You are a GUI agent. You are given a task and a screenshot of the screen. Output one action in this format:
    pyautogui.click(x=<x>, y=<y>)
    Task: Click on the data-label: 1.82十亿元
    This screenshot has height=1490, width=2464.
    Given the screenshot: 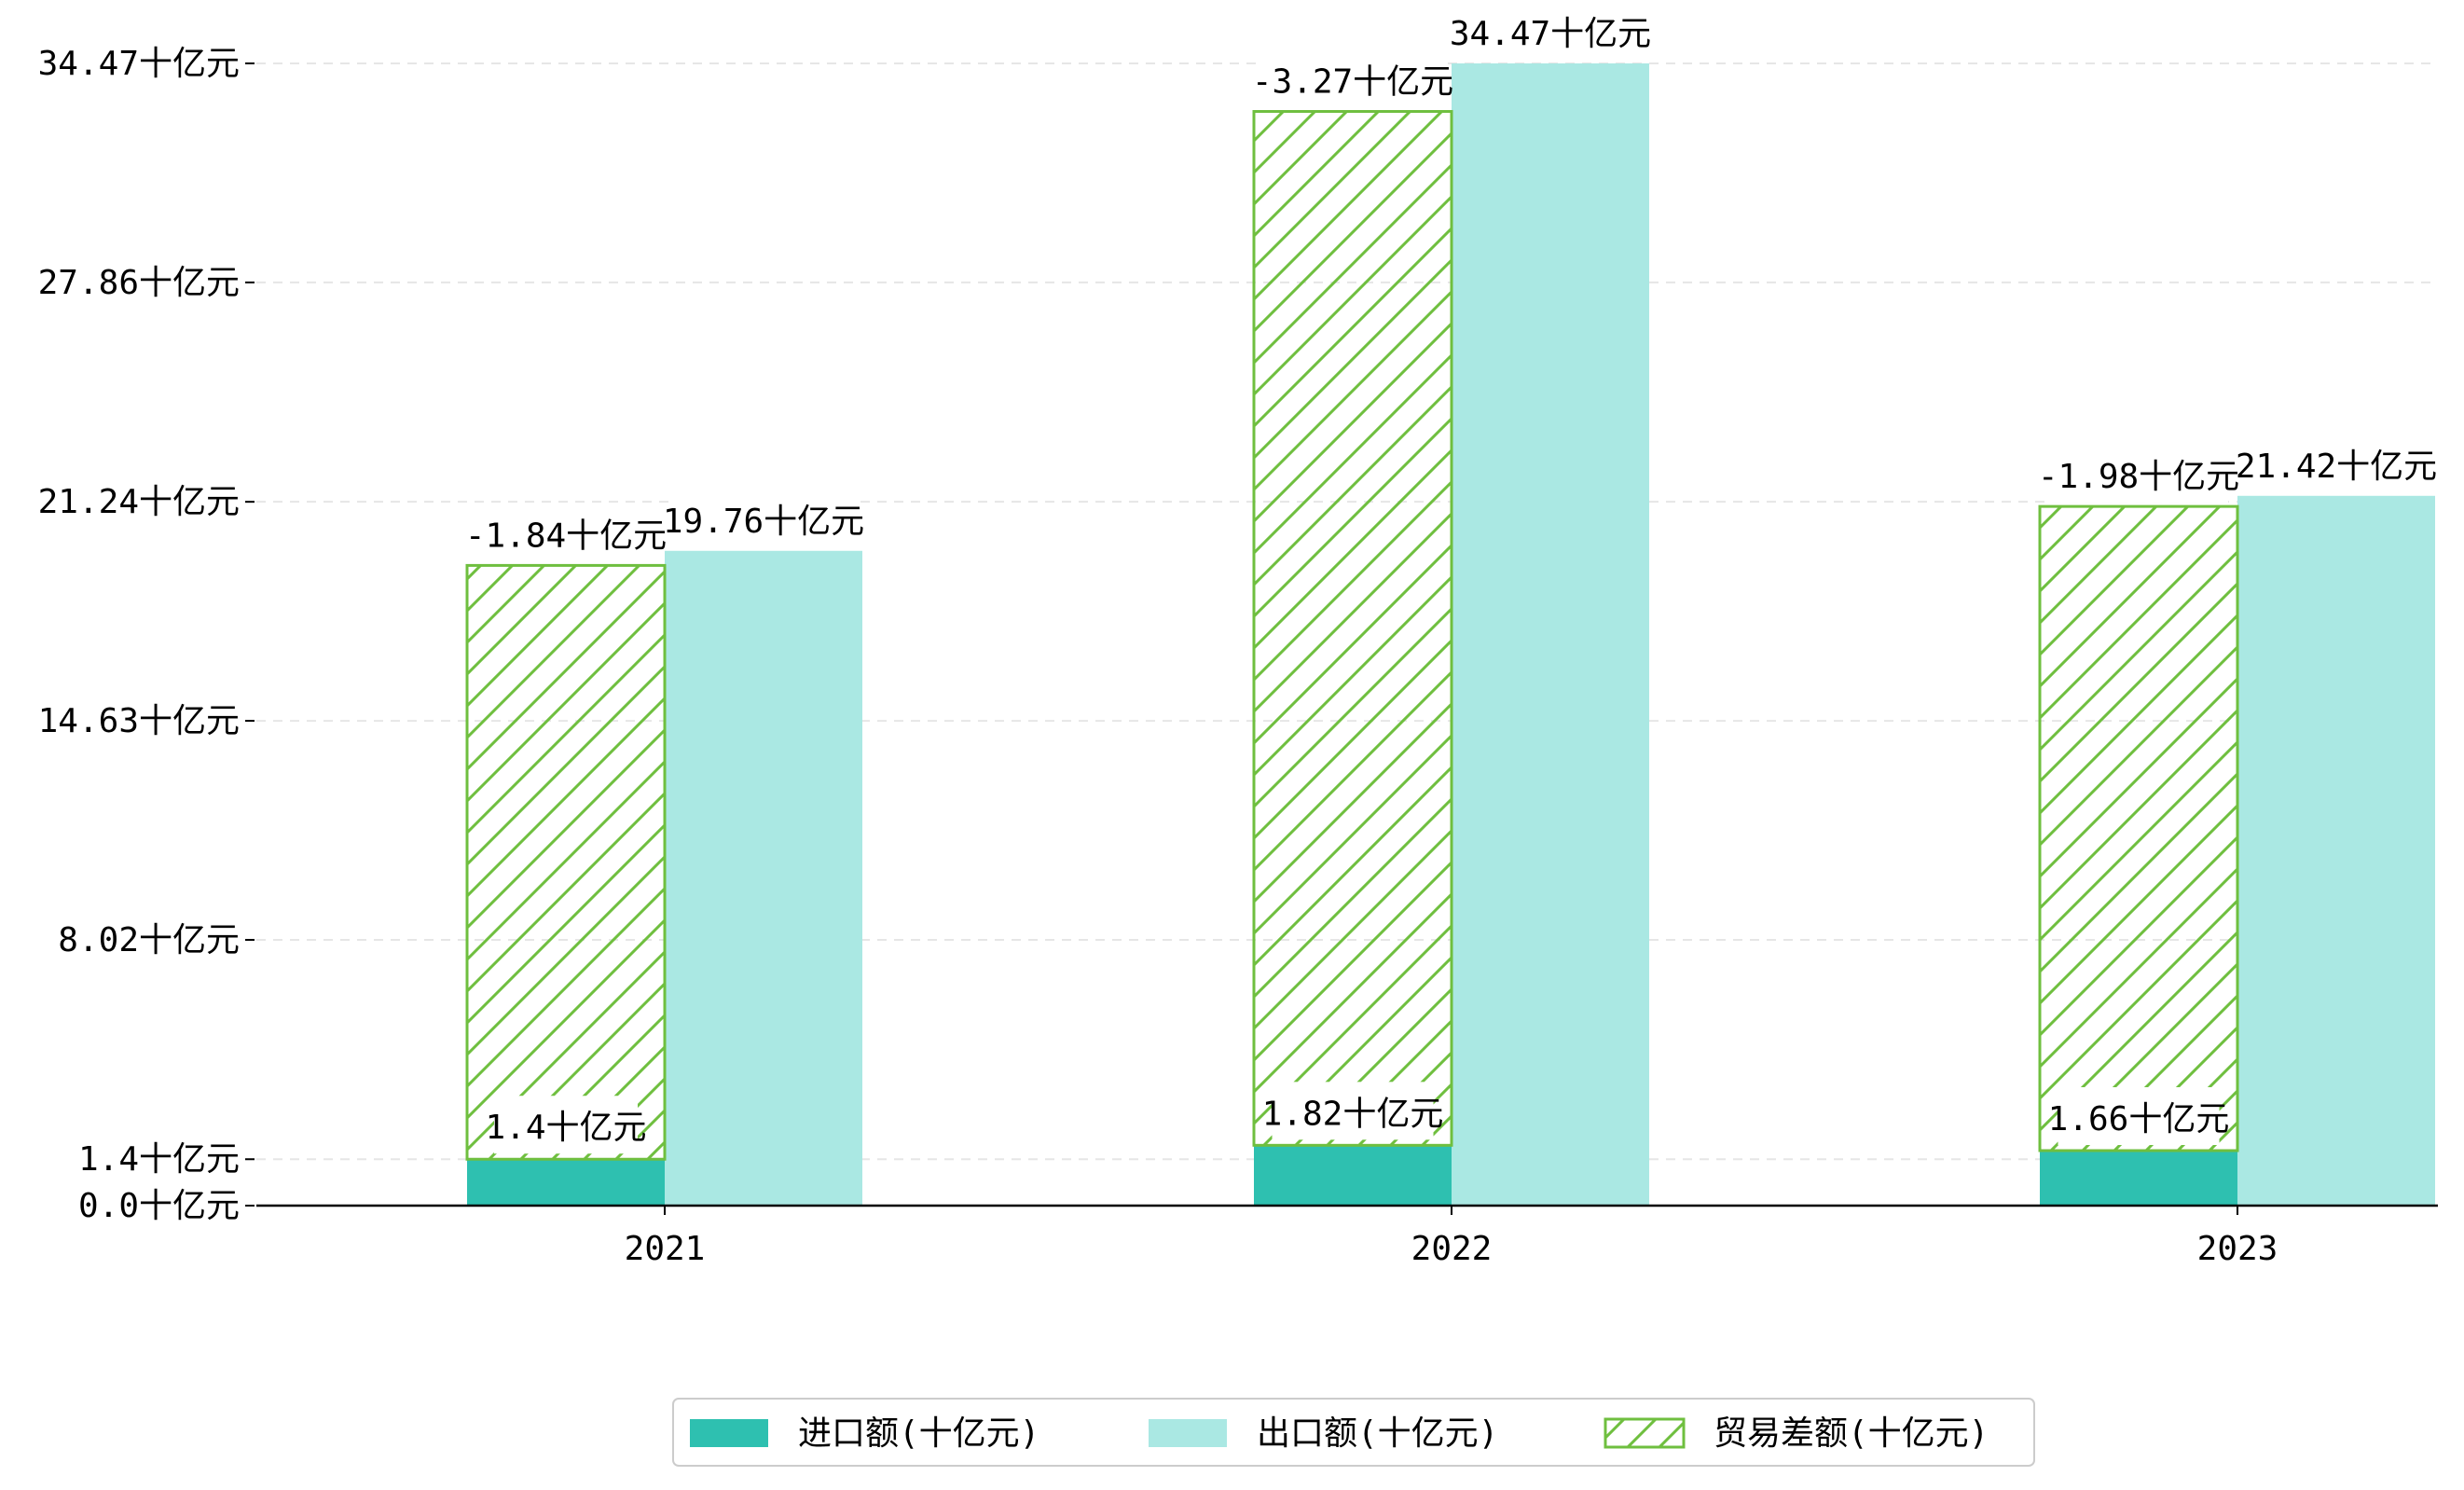 What is the action you would take?
    pyautogui.click(x=1353, y=1111)
    